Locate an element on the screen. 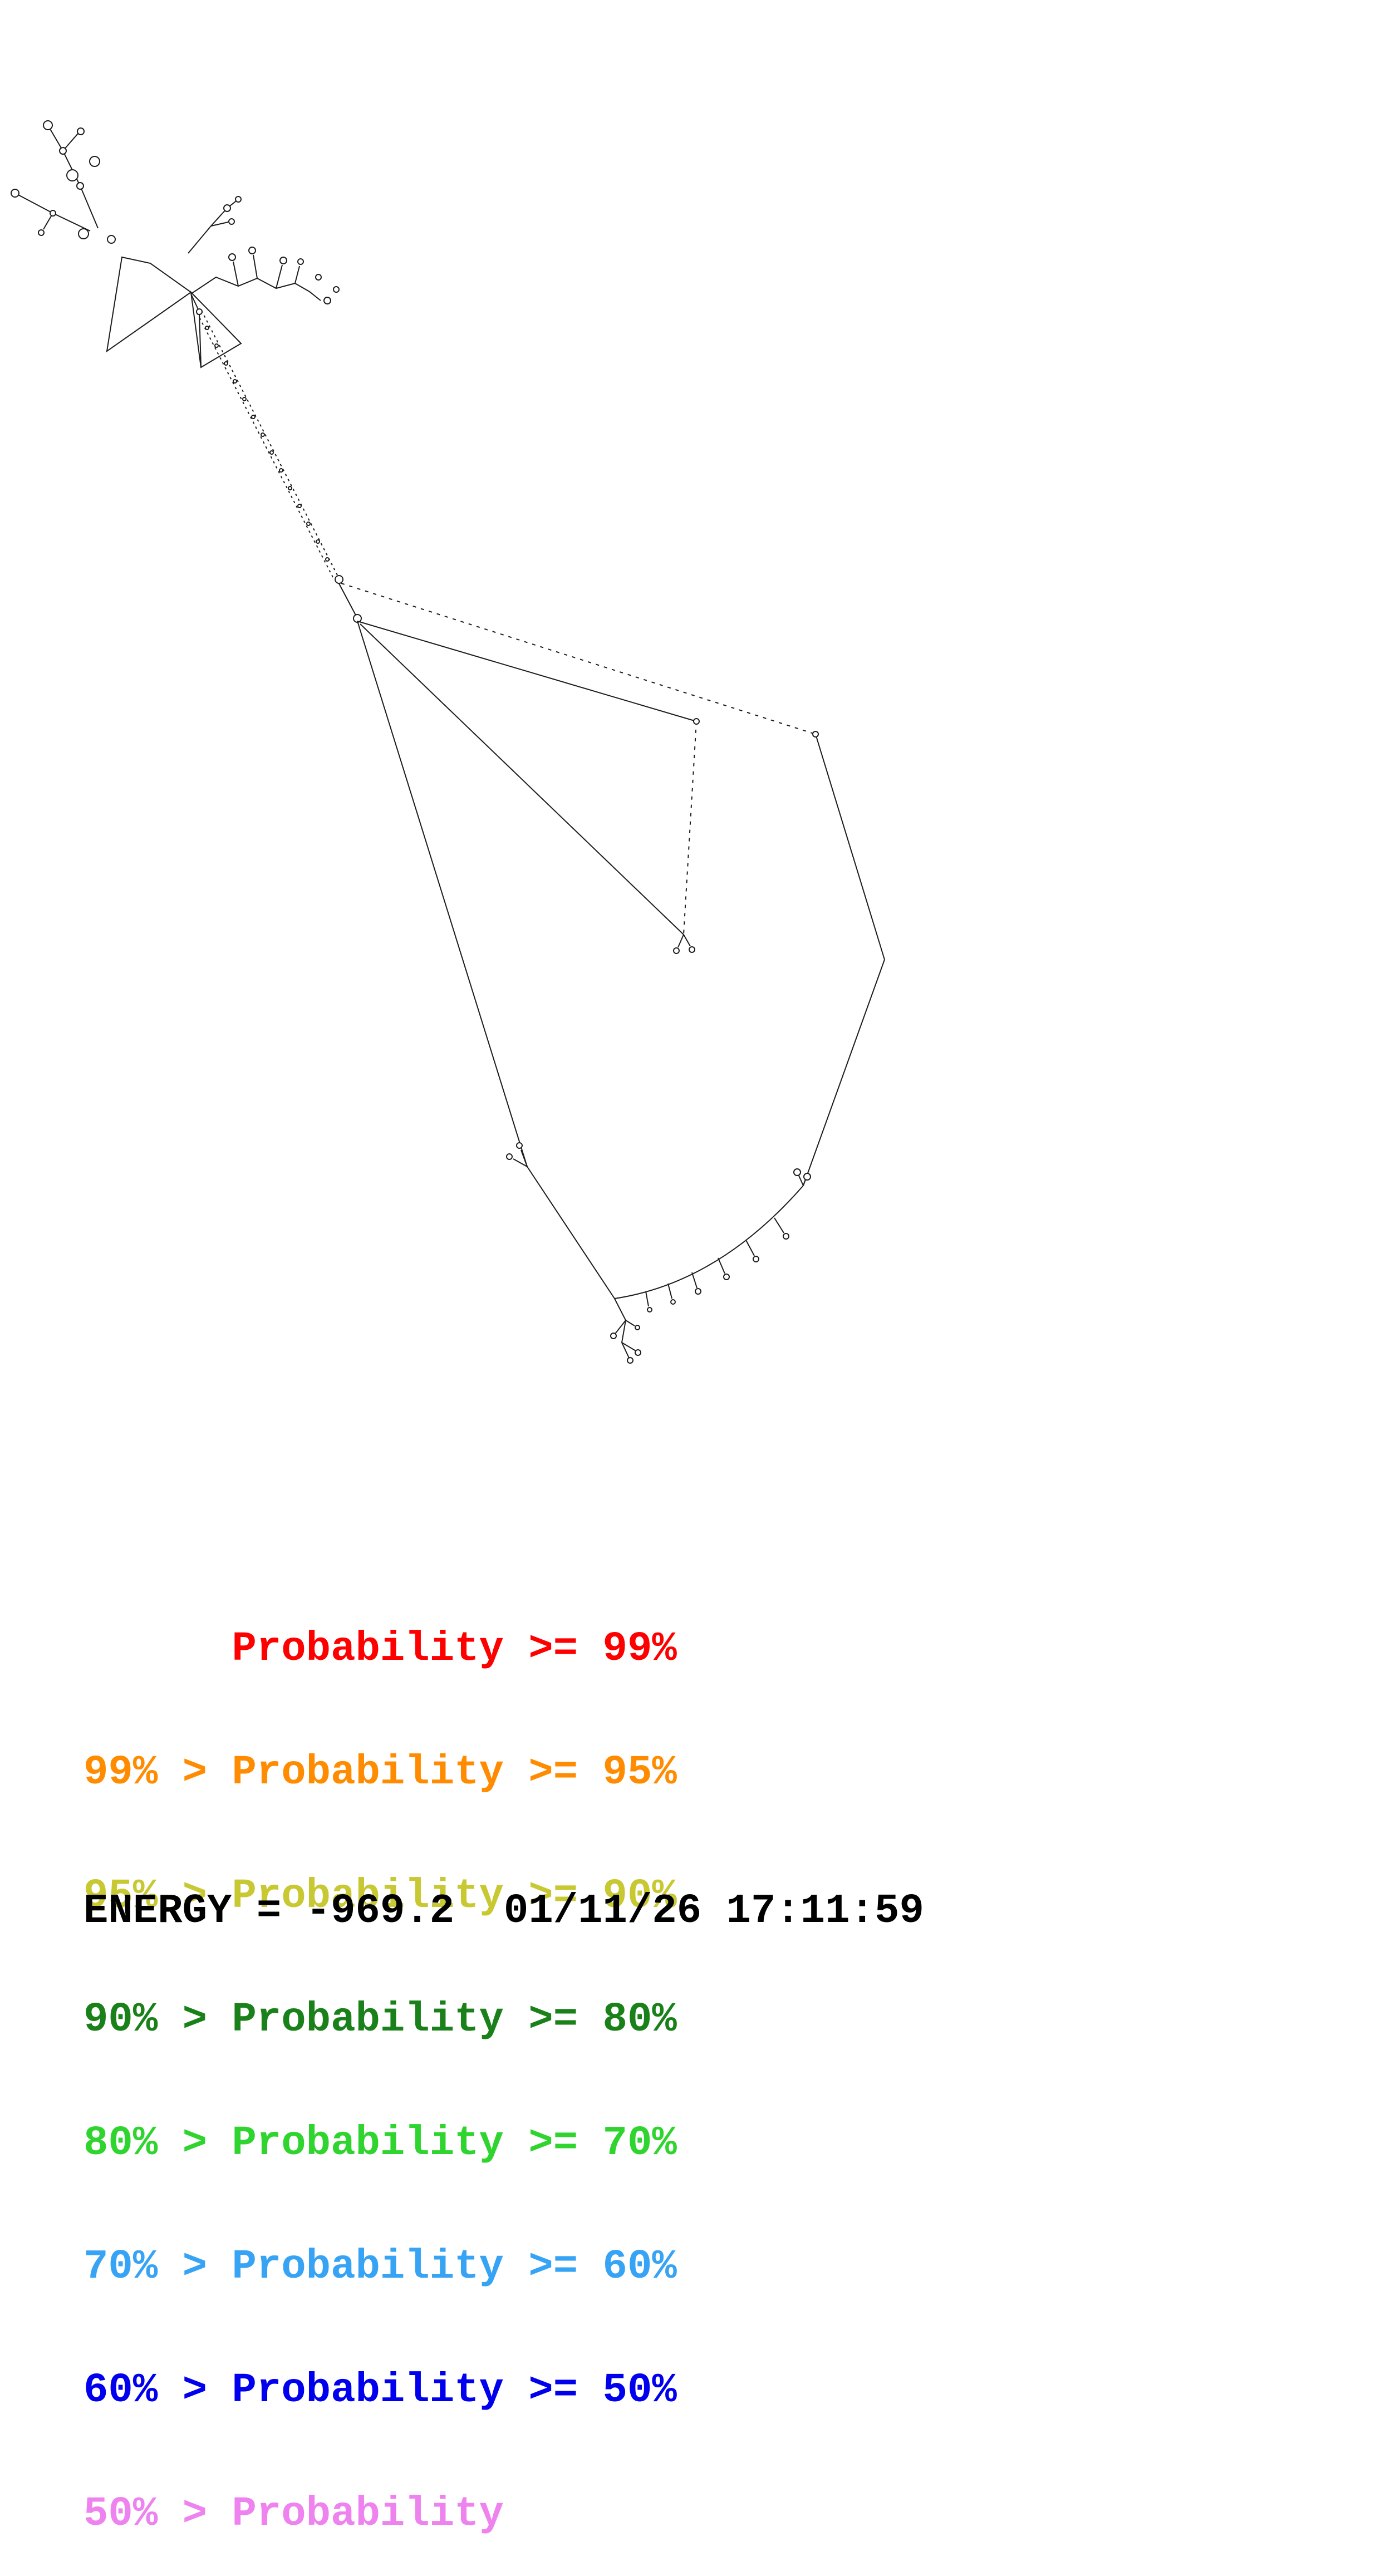 The width and height of the screenshot is (1380, 2576). legend-item: 70% > Probability >= 60% is located at coordinates (380, 2267).